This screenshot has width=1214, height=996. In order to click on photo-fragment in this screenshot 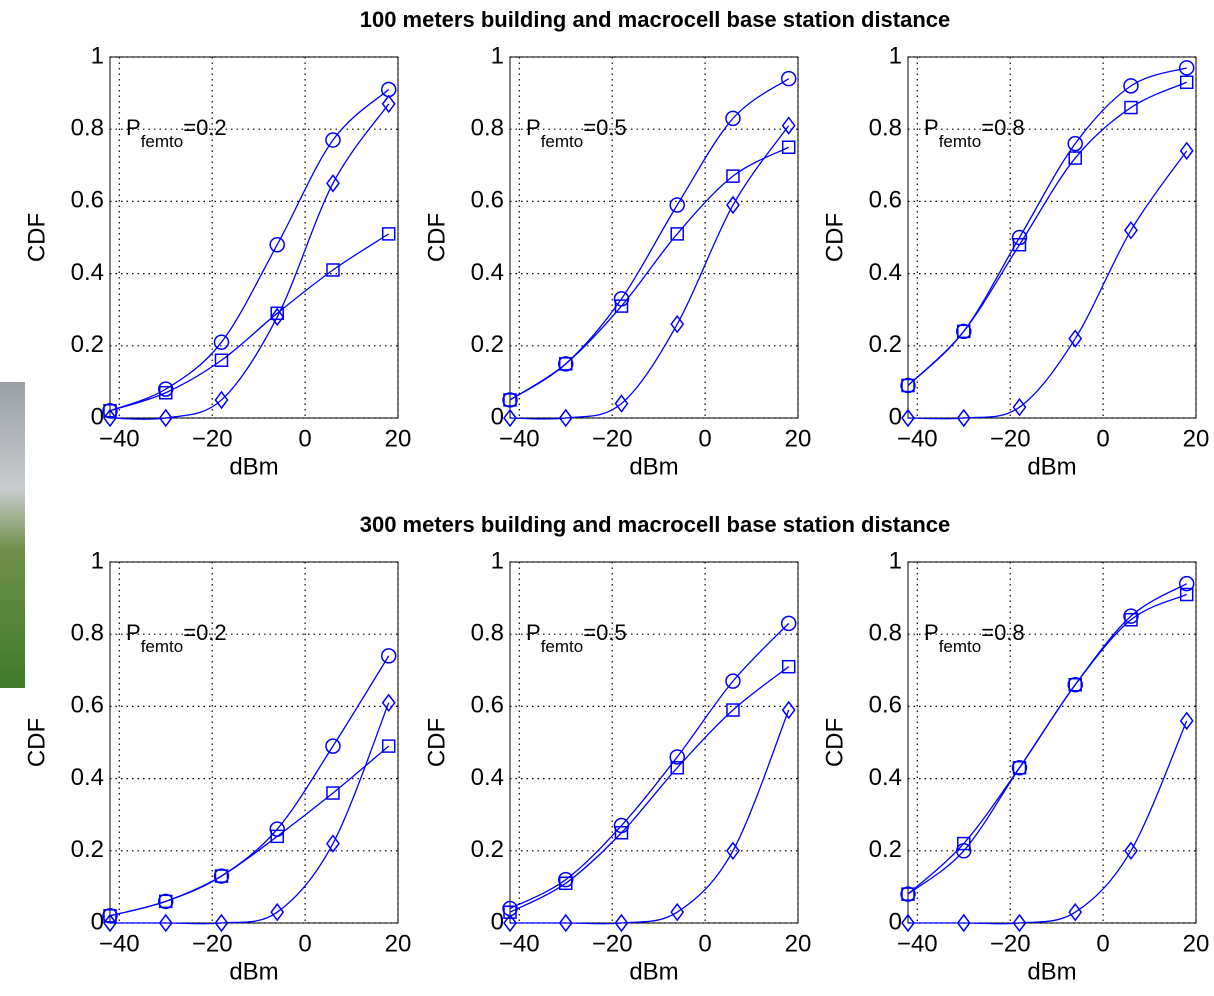, I will do `click(12, 535)`.